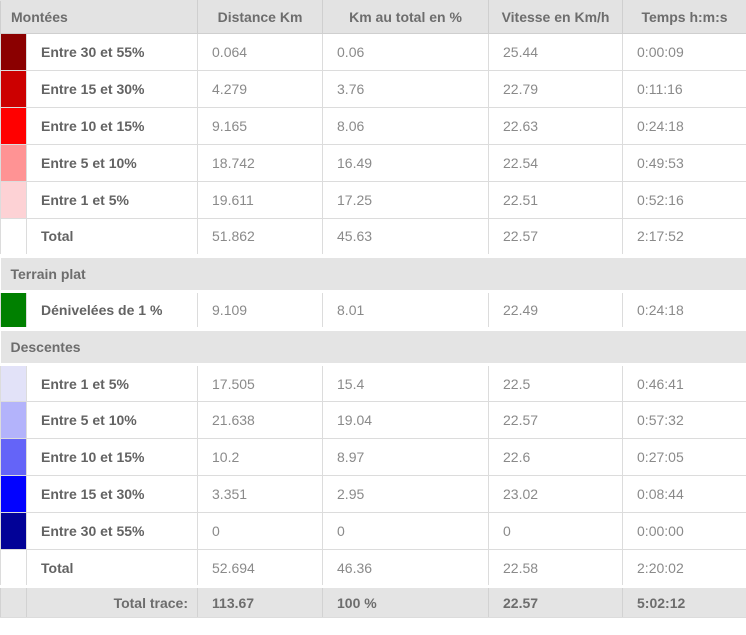 Image resolution: width=746 pixels, height=635 pixels. I want to click on time-value: 0:00:09, so click(684, 52).